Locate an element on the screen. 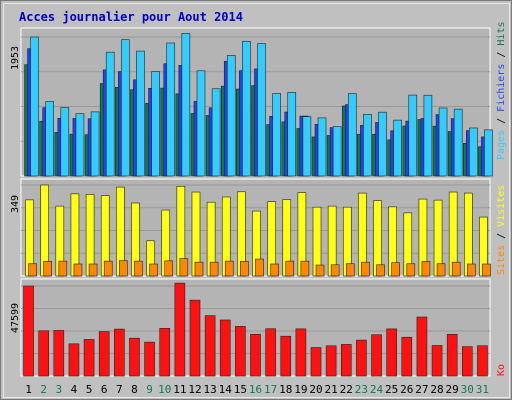  x-label-day-4: 4 is located at coordinates (74, 389).